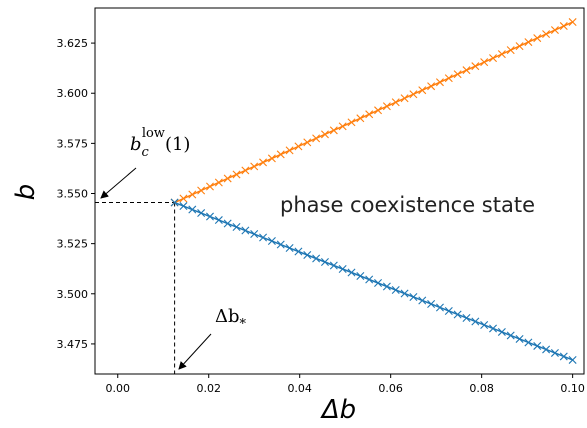 The width and height of the screenshot is (587, 428). Describe the element at coordinates (73, 143) in the screenshot. I see `y-tick-label: 3.575` at that location.